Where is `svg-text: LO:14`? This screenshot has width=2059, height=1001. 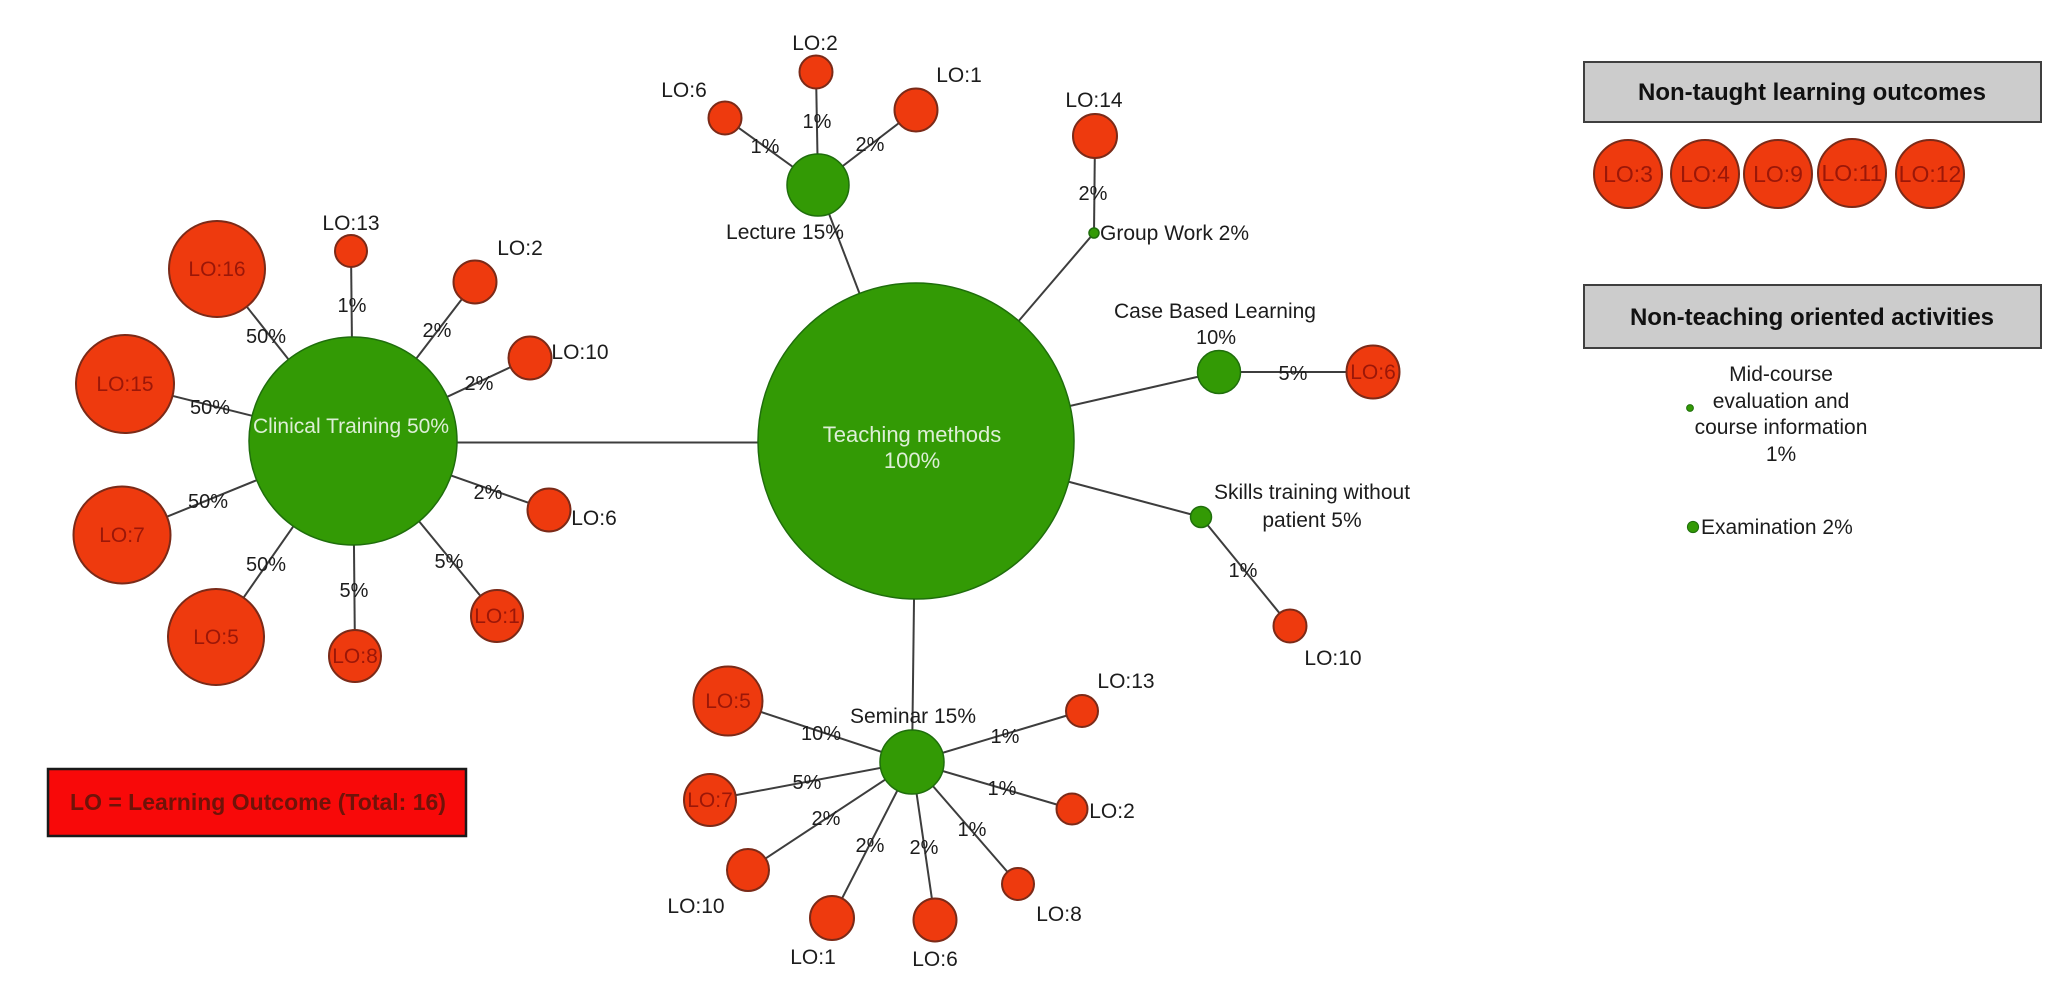 svg-text: LO:14 is located at coordinates (1094, 100).